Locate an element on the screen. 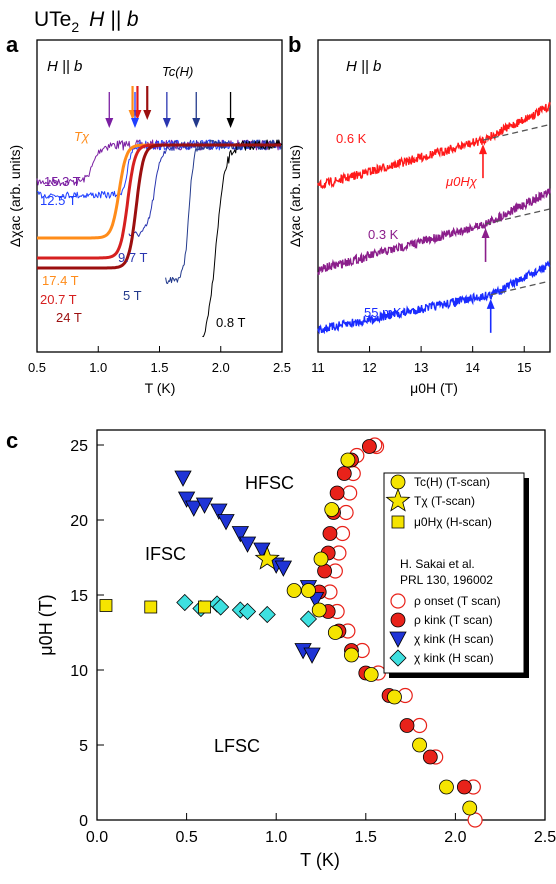  tick-label-b-x: 12 is located at coordinates (369, 367).